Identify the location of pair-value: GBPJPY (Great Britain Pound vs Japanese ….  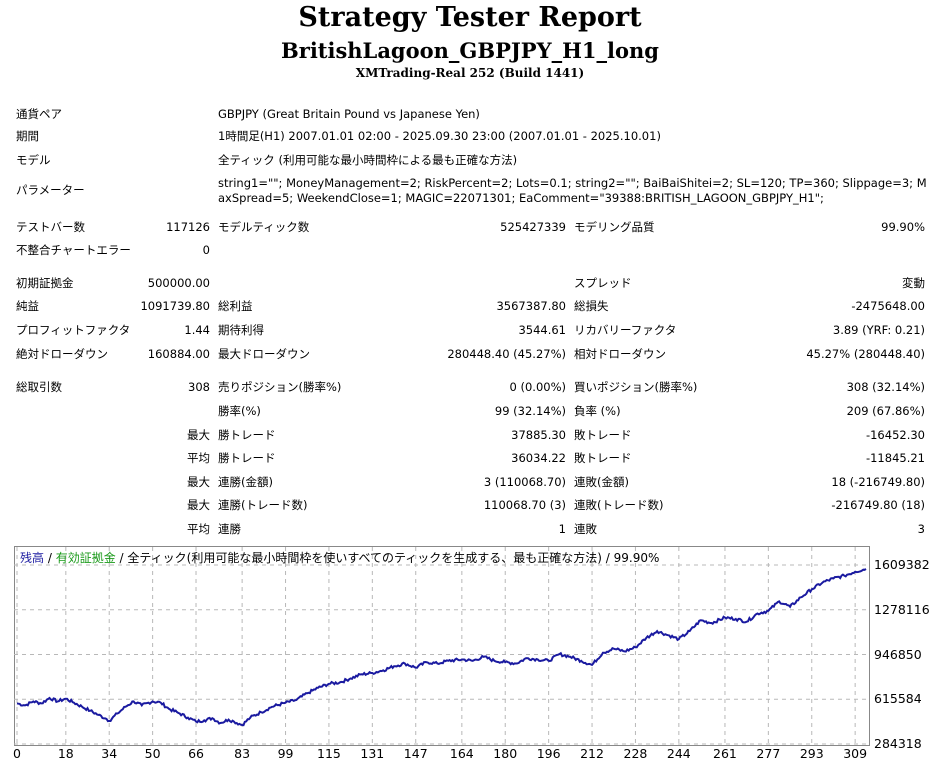
(349, 114).